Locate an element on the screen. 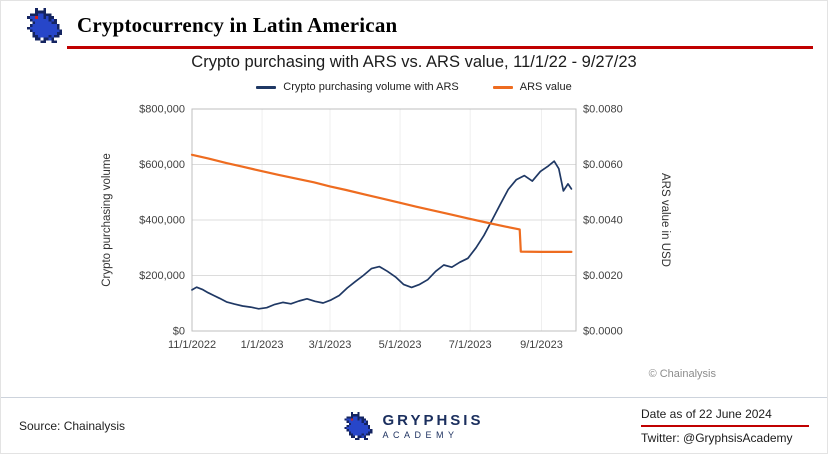 The width and height of the screenshot is (828, 454). legend-item-volume: Crypto purchasing volume with ARS is located at coordinates (357, 87).